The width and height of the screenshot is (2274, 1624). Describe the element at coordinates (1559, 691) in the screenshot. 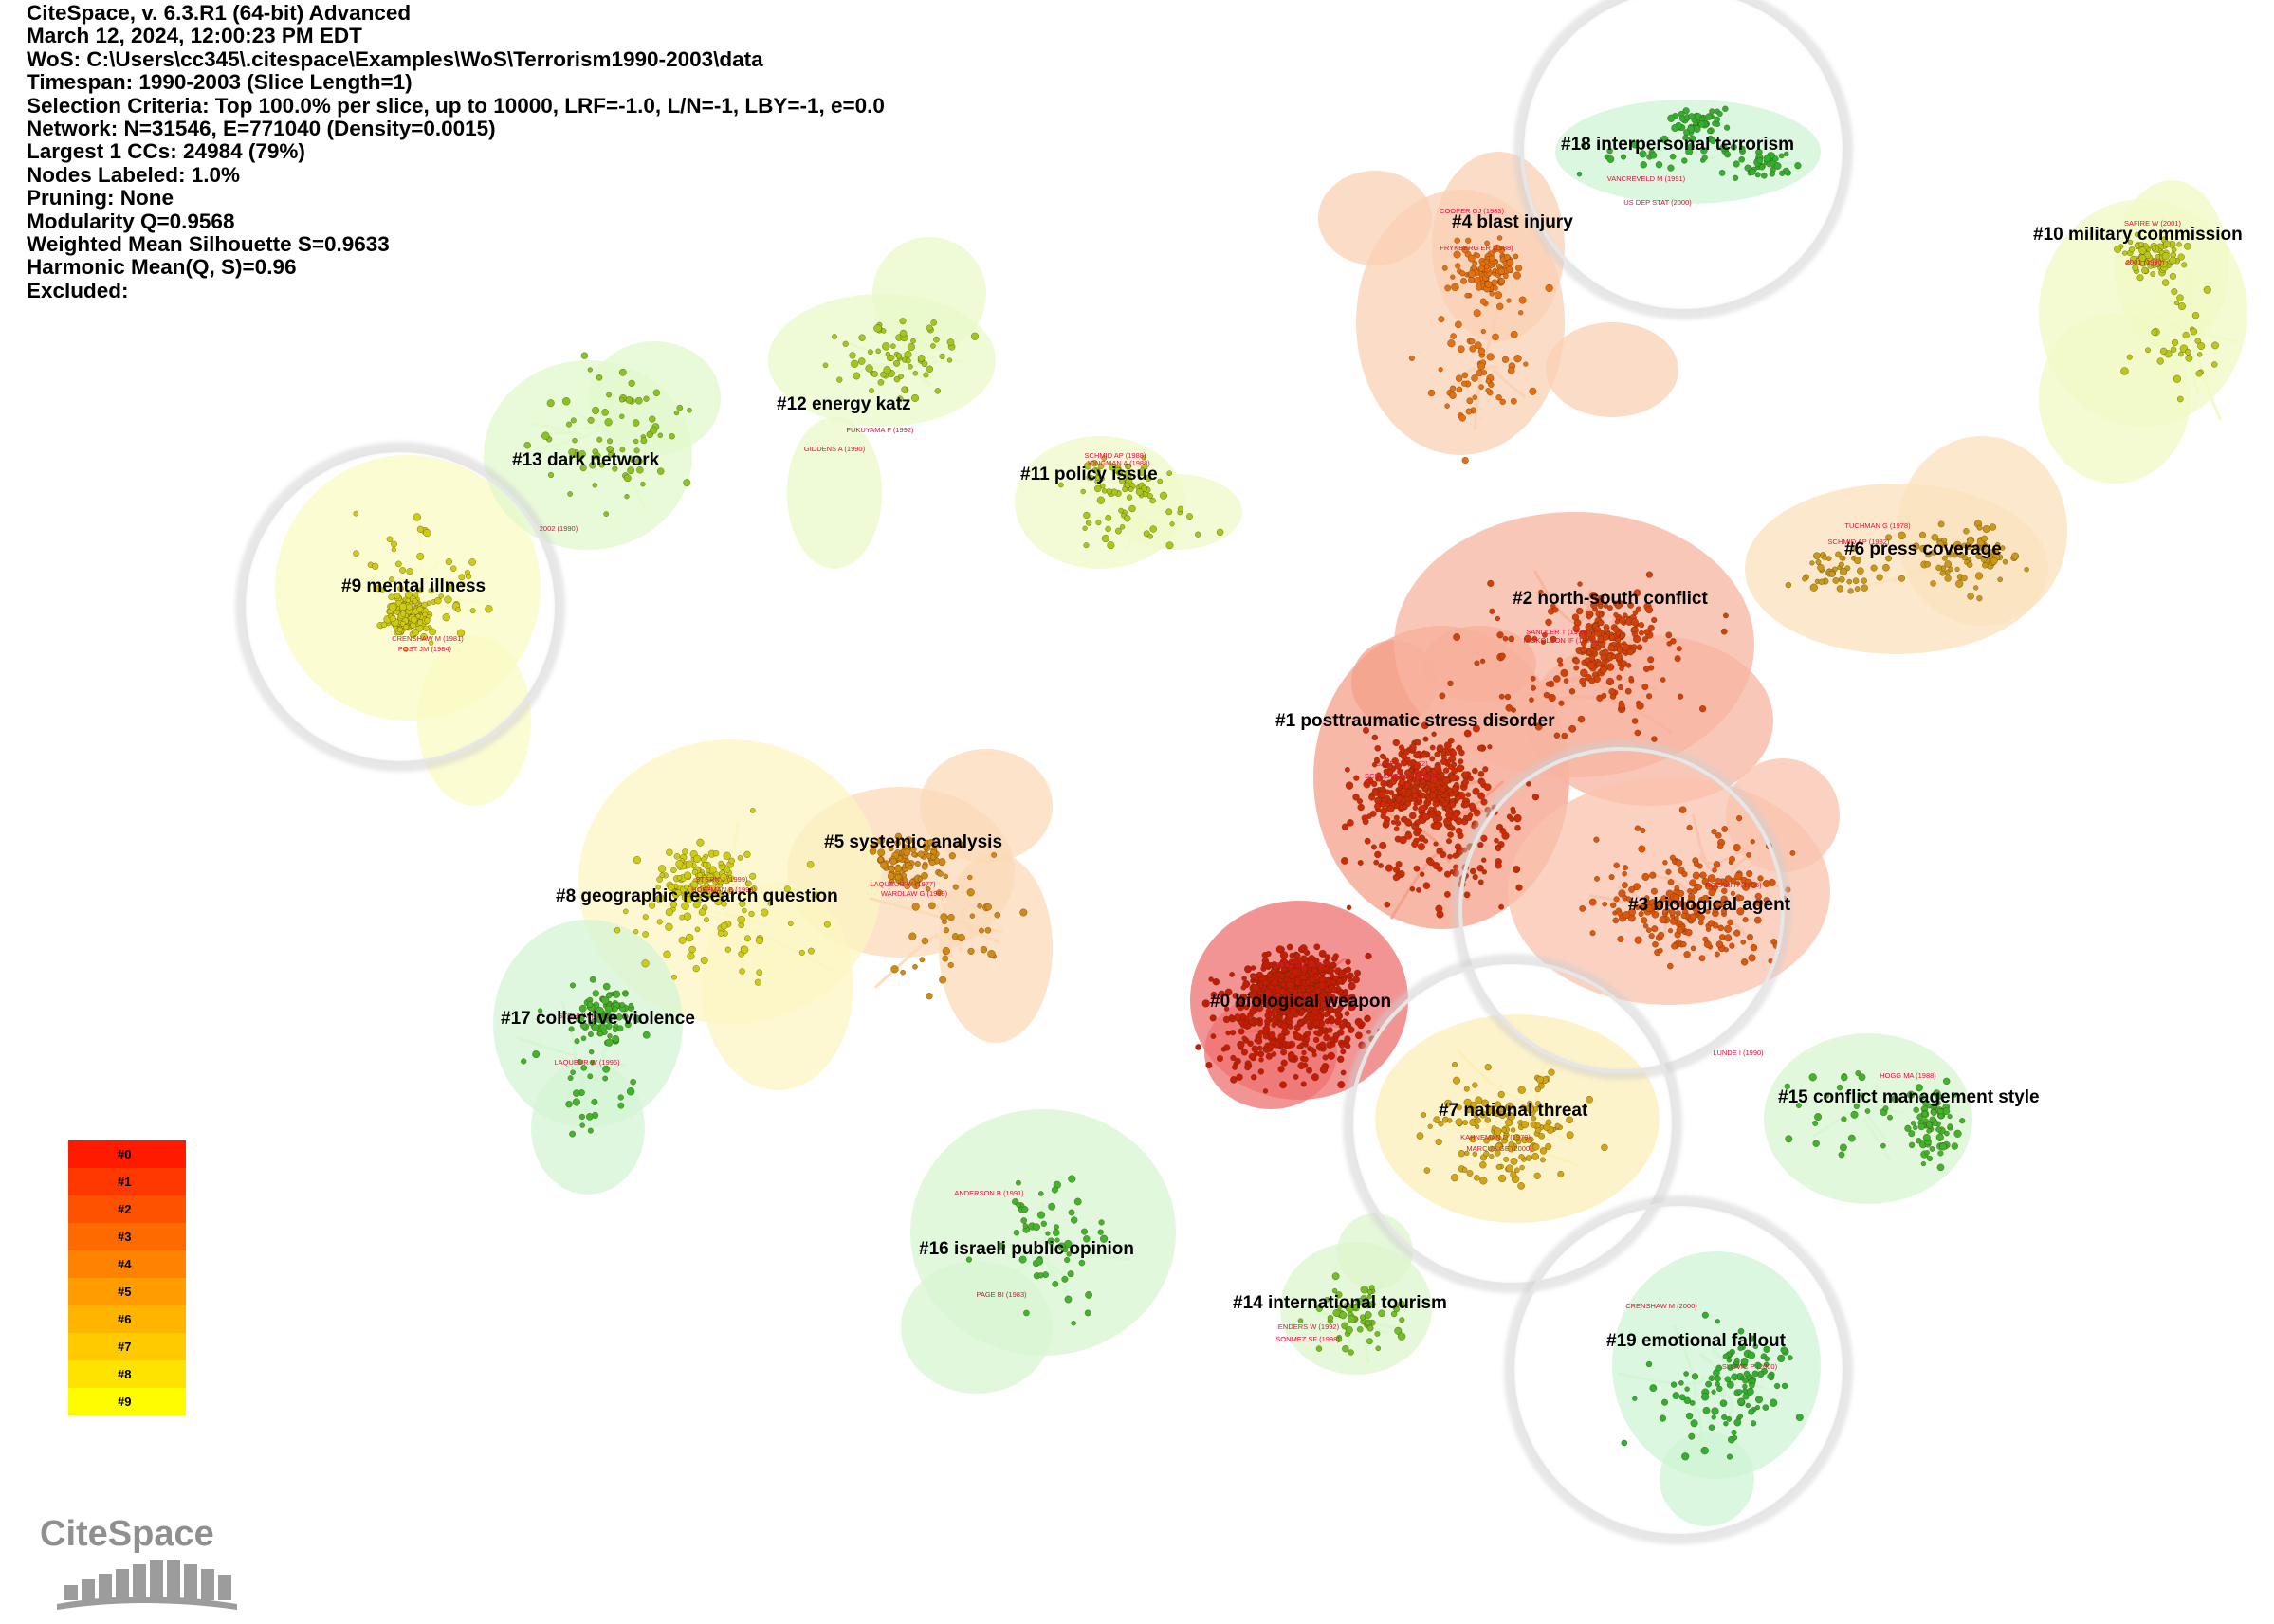

I see `c2-edge` at that location.